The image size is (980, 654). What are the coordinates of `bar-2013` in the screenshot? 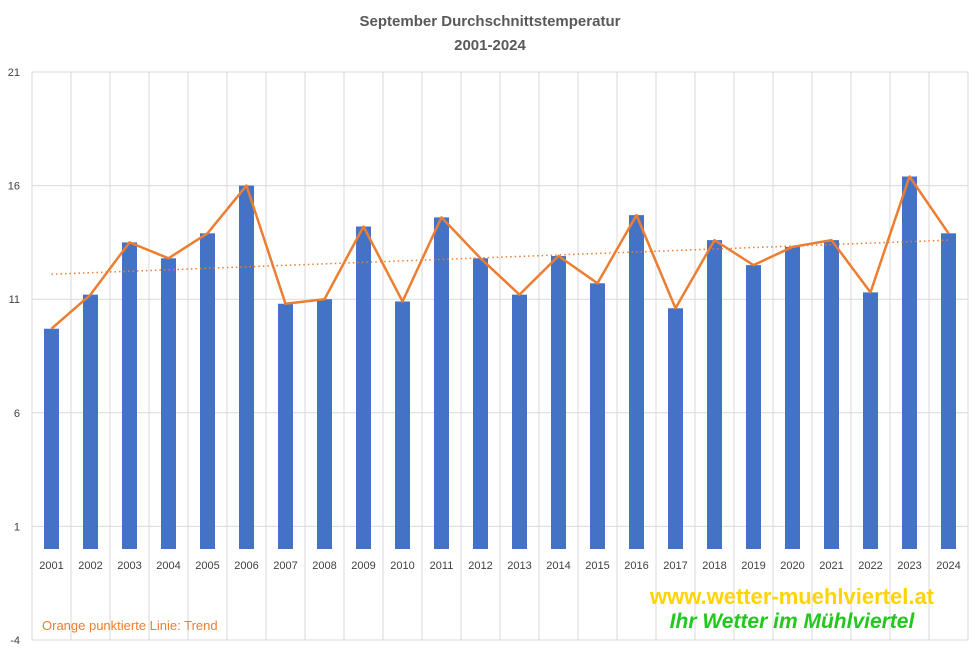 It's located at (519, 421).